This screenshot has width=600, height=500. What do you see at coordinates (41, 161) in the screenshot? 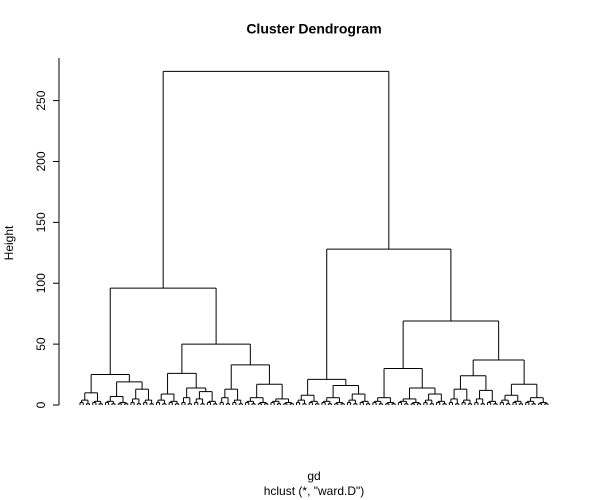
I see `y-tick-label: 200` at bounding box center [41, 161].